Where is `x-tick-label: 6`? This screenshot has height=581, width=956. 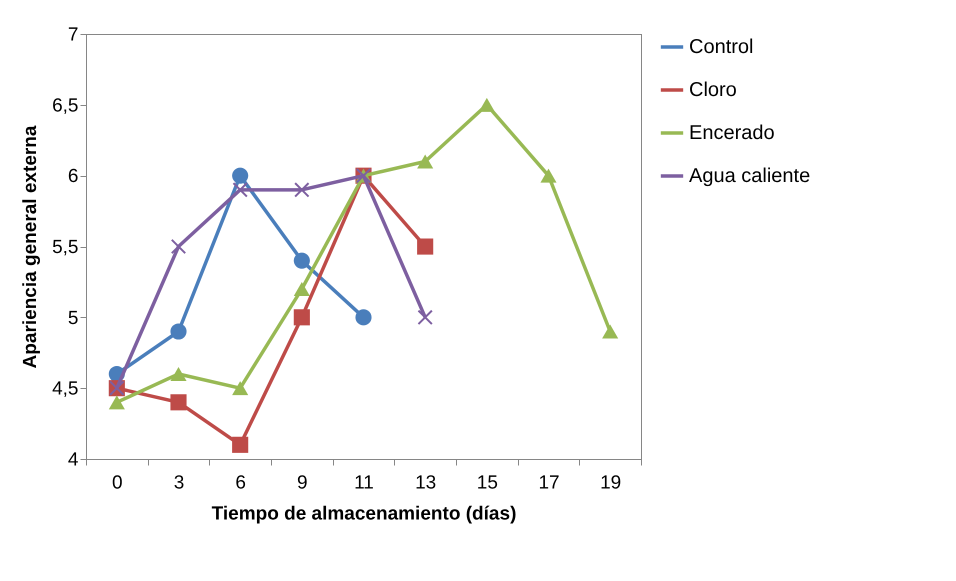 x-tick-label: 6 is located at coordinates (240, 483).